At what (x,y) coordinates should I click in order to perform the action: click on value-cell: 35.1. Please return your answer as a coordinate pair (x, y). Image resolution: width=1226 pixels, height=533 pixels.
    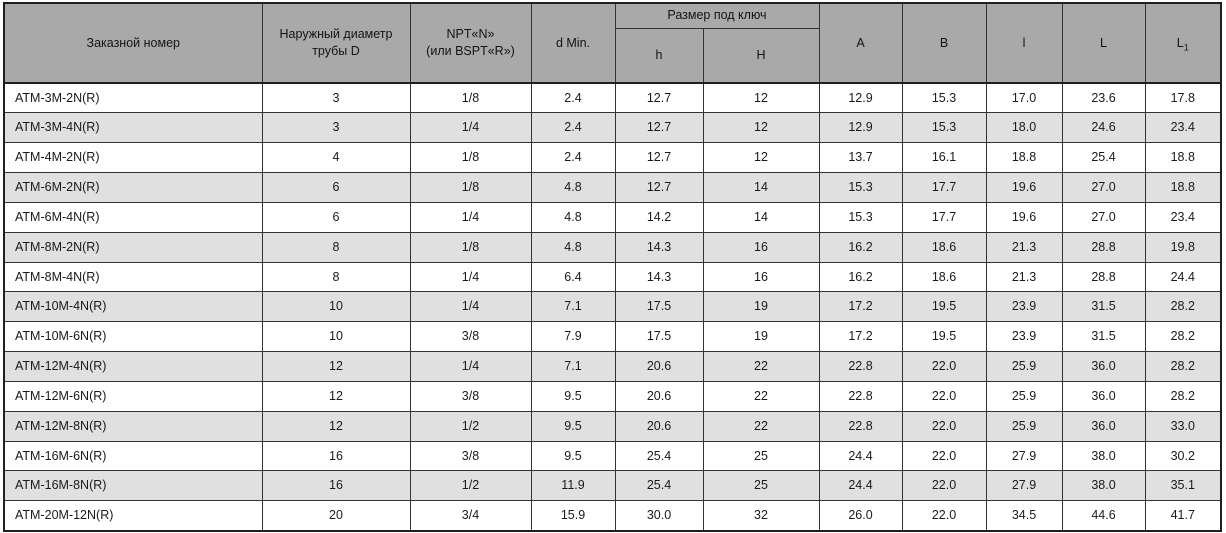
    Looking at the image, I should click on (1183, 486).